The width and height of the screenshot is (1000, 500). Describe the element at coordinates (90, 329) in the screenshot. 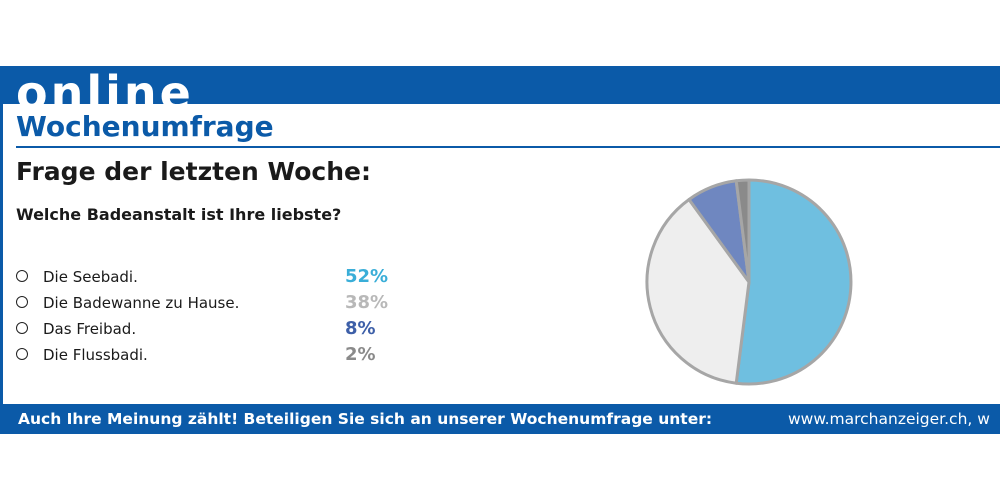

I see `answer-label: Das Freibad.` at that location.